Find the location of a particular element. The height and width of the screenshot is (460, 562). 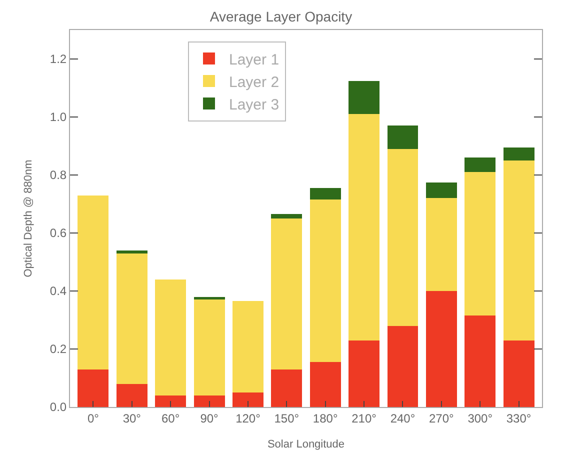

chart-title: Average Layer Opacity is located at coordinates (281, 16).